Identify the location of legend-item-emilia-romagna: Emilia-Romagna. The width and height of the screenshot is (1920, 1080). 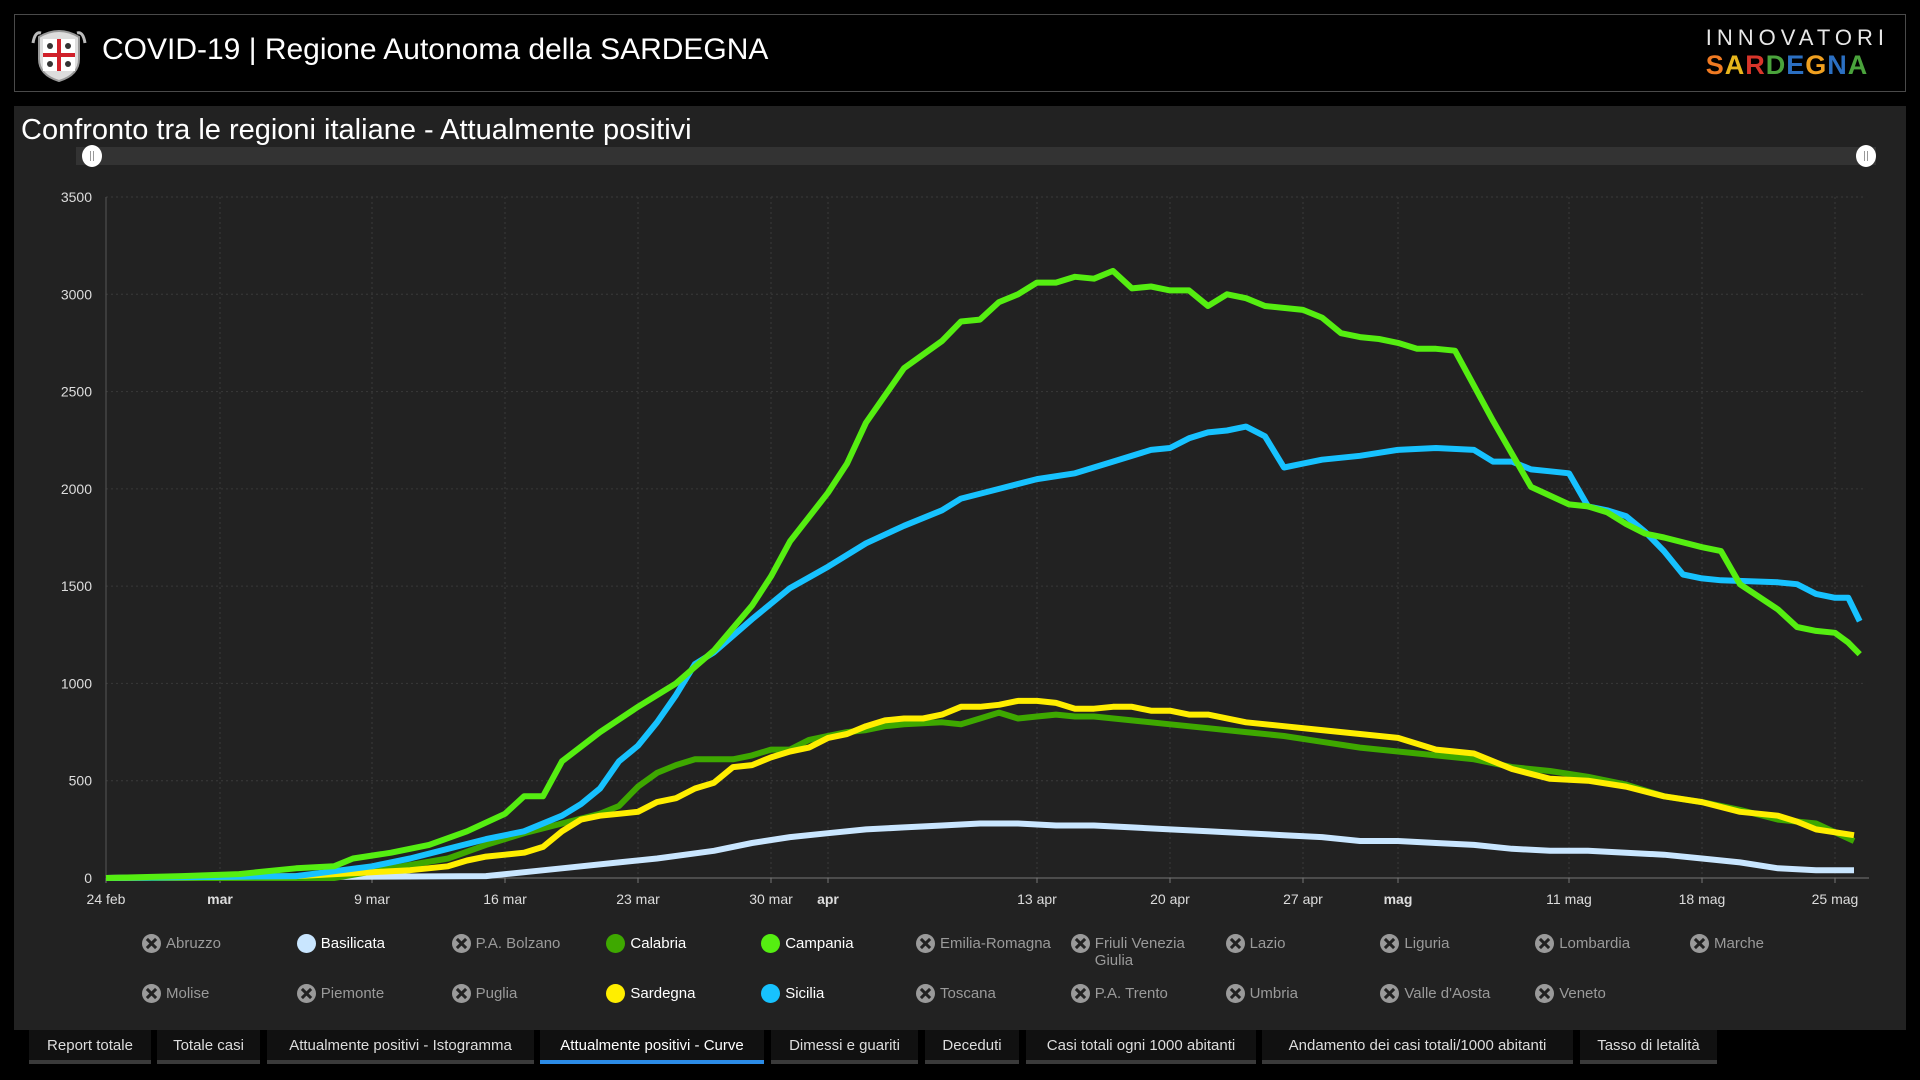
(991, 943).